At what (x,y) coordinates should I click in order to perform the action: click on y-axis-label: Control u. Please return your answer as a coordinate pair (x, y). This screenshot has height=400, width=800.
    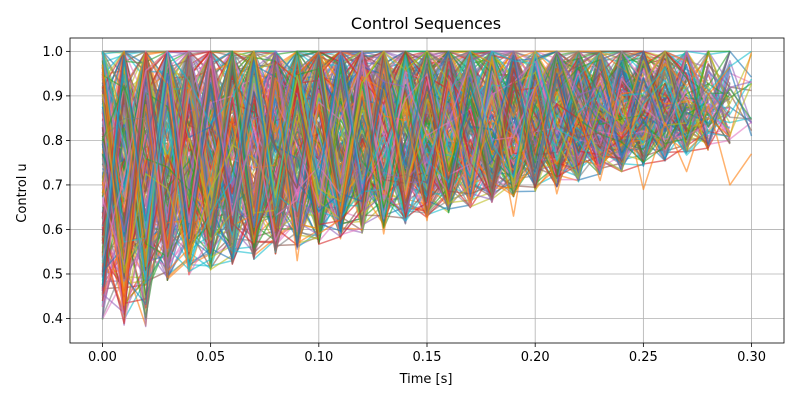
    Looking at the image, I should click on (22, 192).